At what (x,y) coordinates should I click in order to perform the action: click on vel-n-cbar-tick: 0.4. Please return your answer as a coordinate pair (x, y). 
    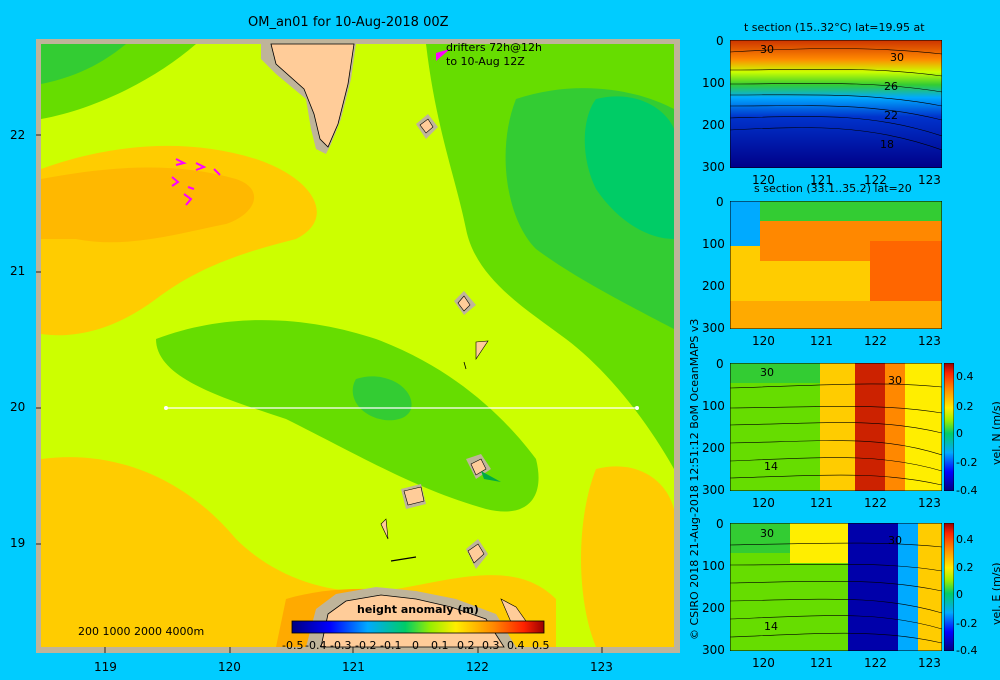
    Looking at the image, I should click on (965, 376).